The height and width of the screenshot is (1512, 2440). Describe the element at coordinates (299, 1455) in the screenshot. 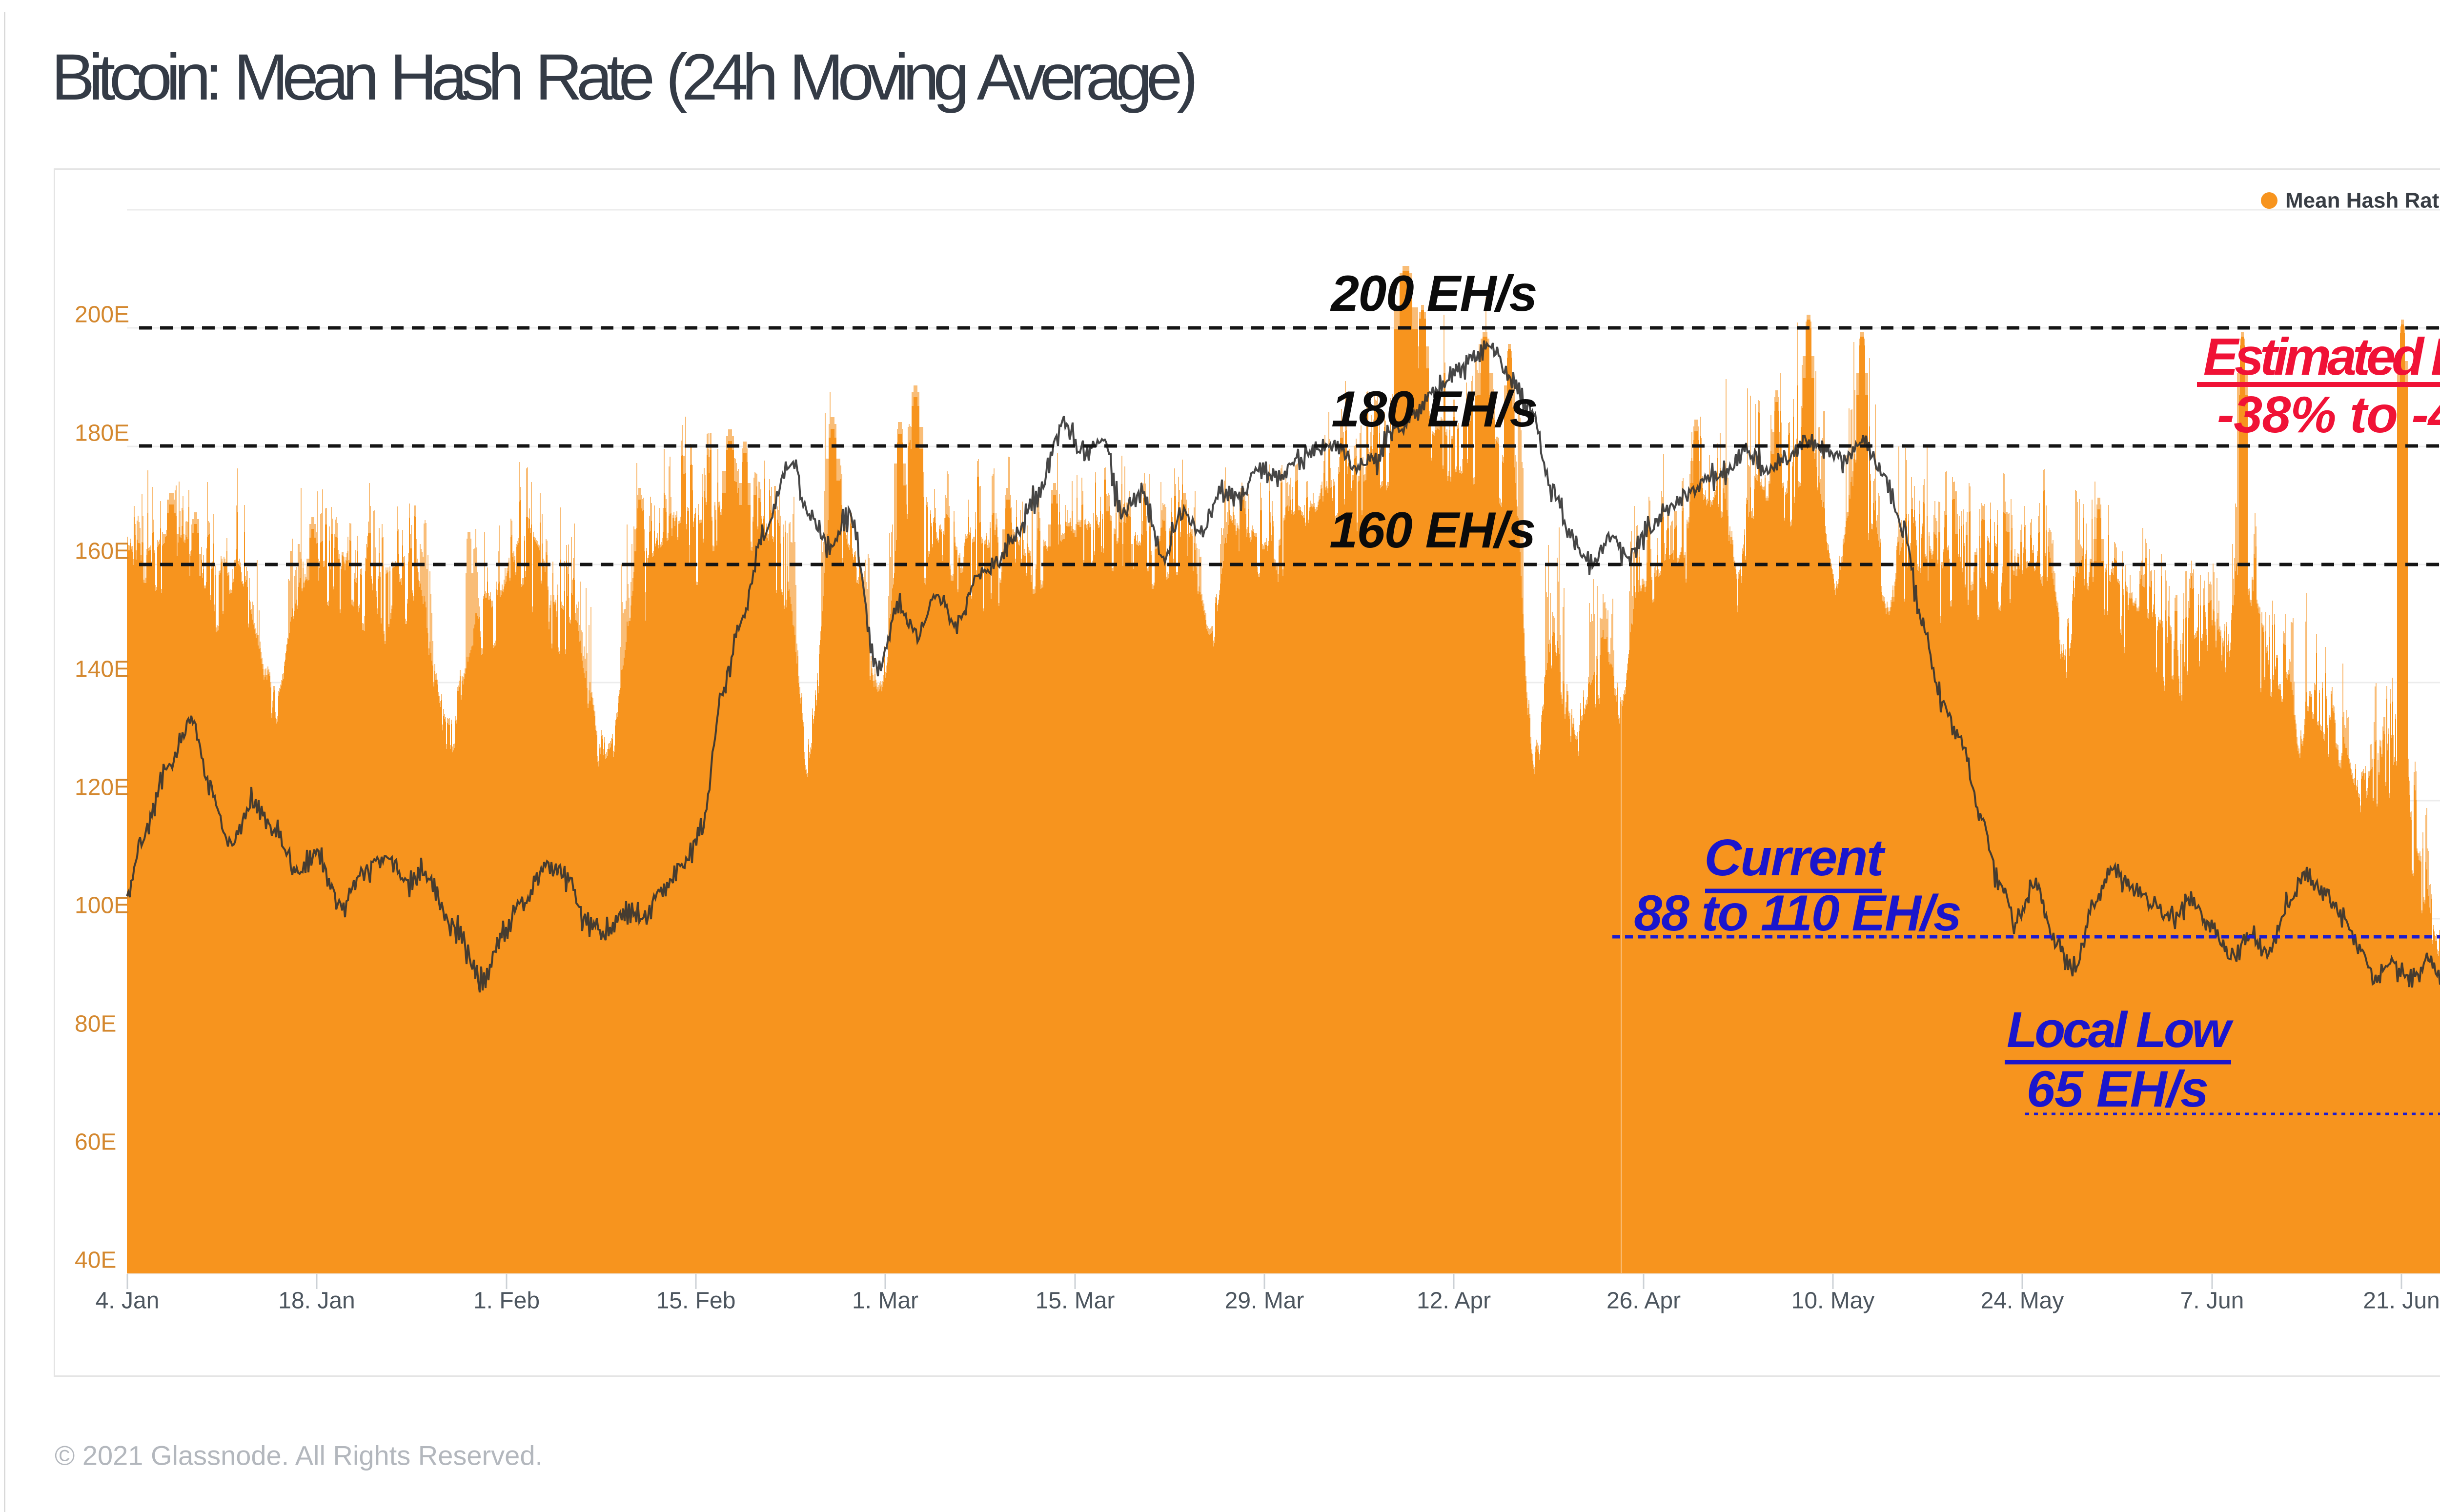

I see `svg-text:© 2021 Glassnode. All Rights R: © 2021 Glassnode. All Rights Reserved.` at that location.